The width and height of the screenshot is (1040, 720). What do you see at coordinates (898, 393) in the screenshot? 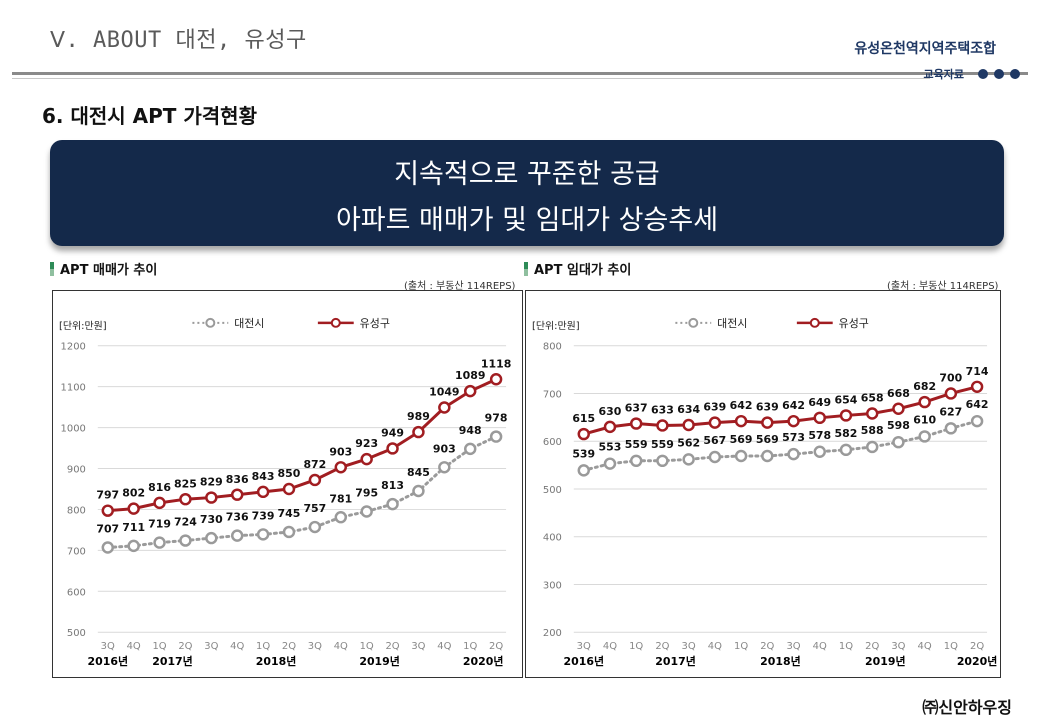
I see `data-label: 668` at bounding box center [898, 393].